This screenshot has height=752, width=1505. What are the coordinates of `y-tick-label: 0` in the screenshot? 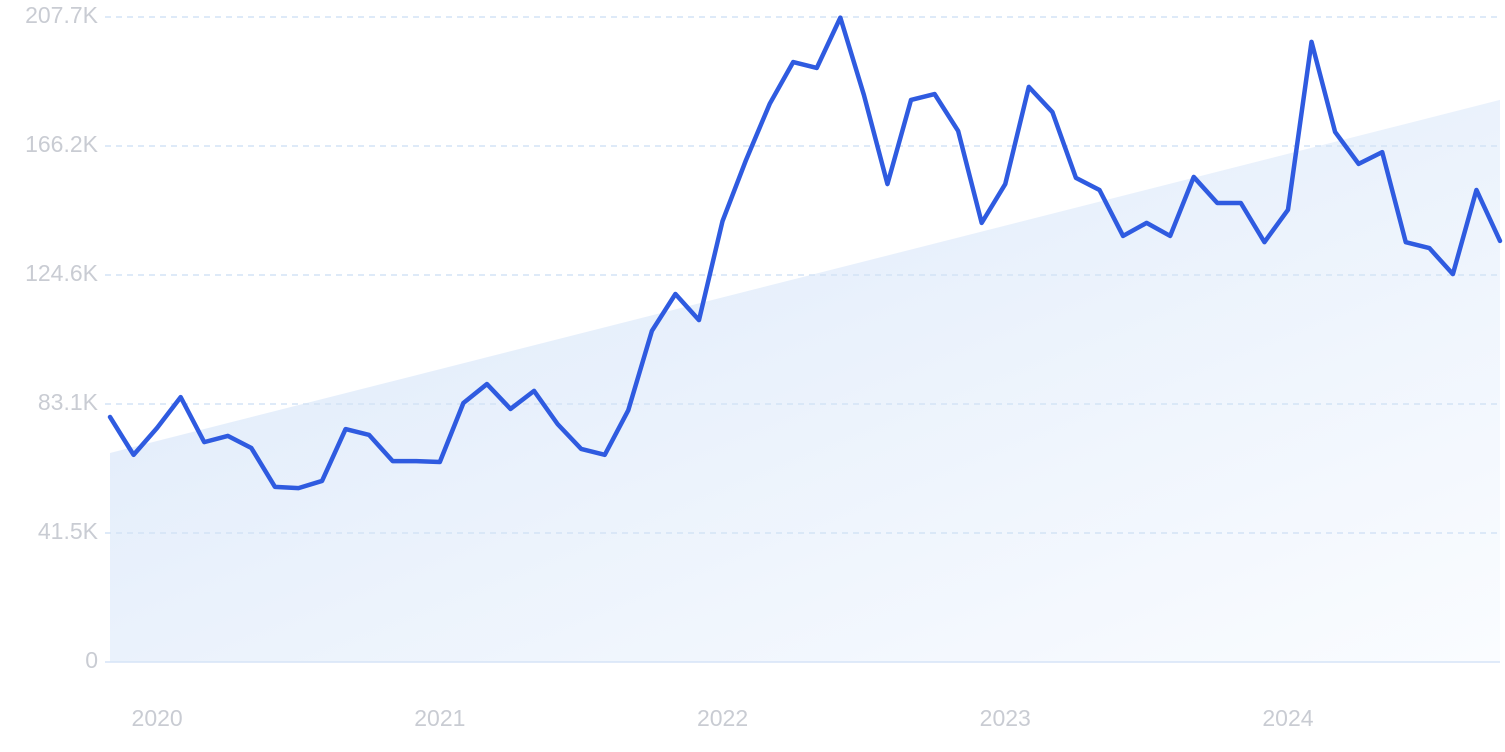 It's located at (91, 660).